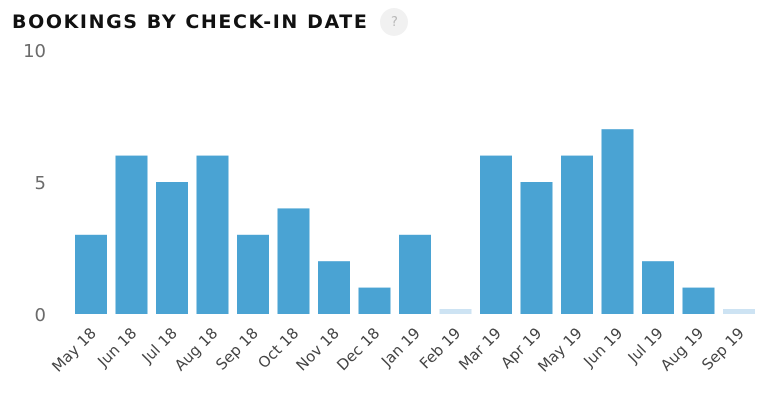 This screenshot has height=402, width=770. What do you see at coordinates (116, 347) in the screenshot?
I see `x-tick-label: Jun 18` at bounding box center [116, 347].